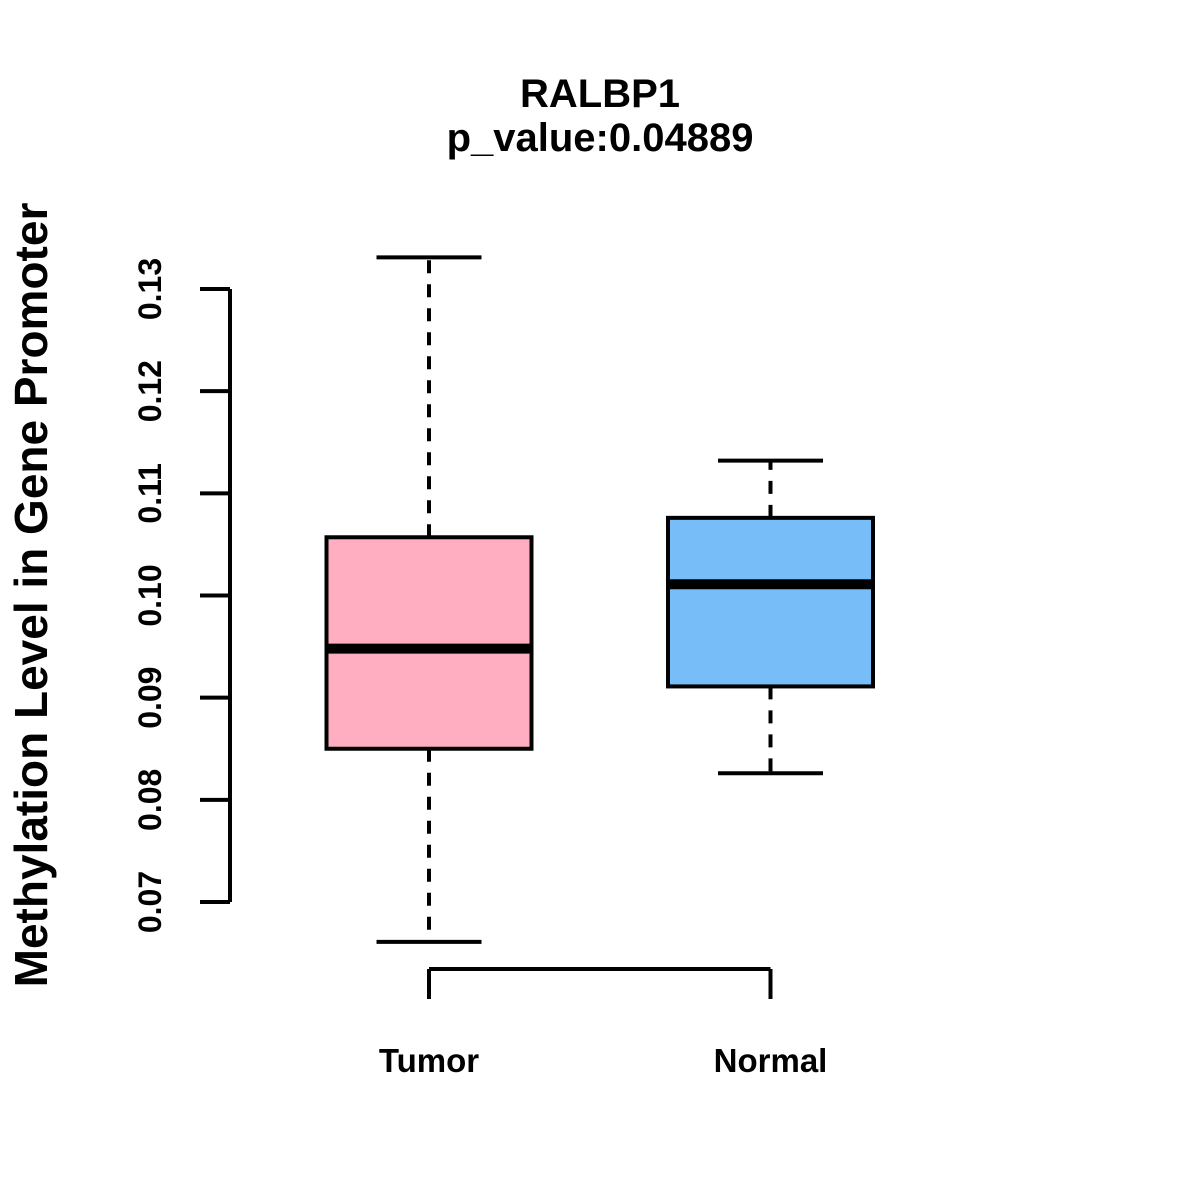 This screenshot has width=1200, height=1200. I want to click on y-tick-label-1: 0.08, so click(150, 800).